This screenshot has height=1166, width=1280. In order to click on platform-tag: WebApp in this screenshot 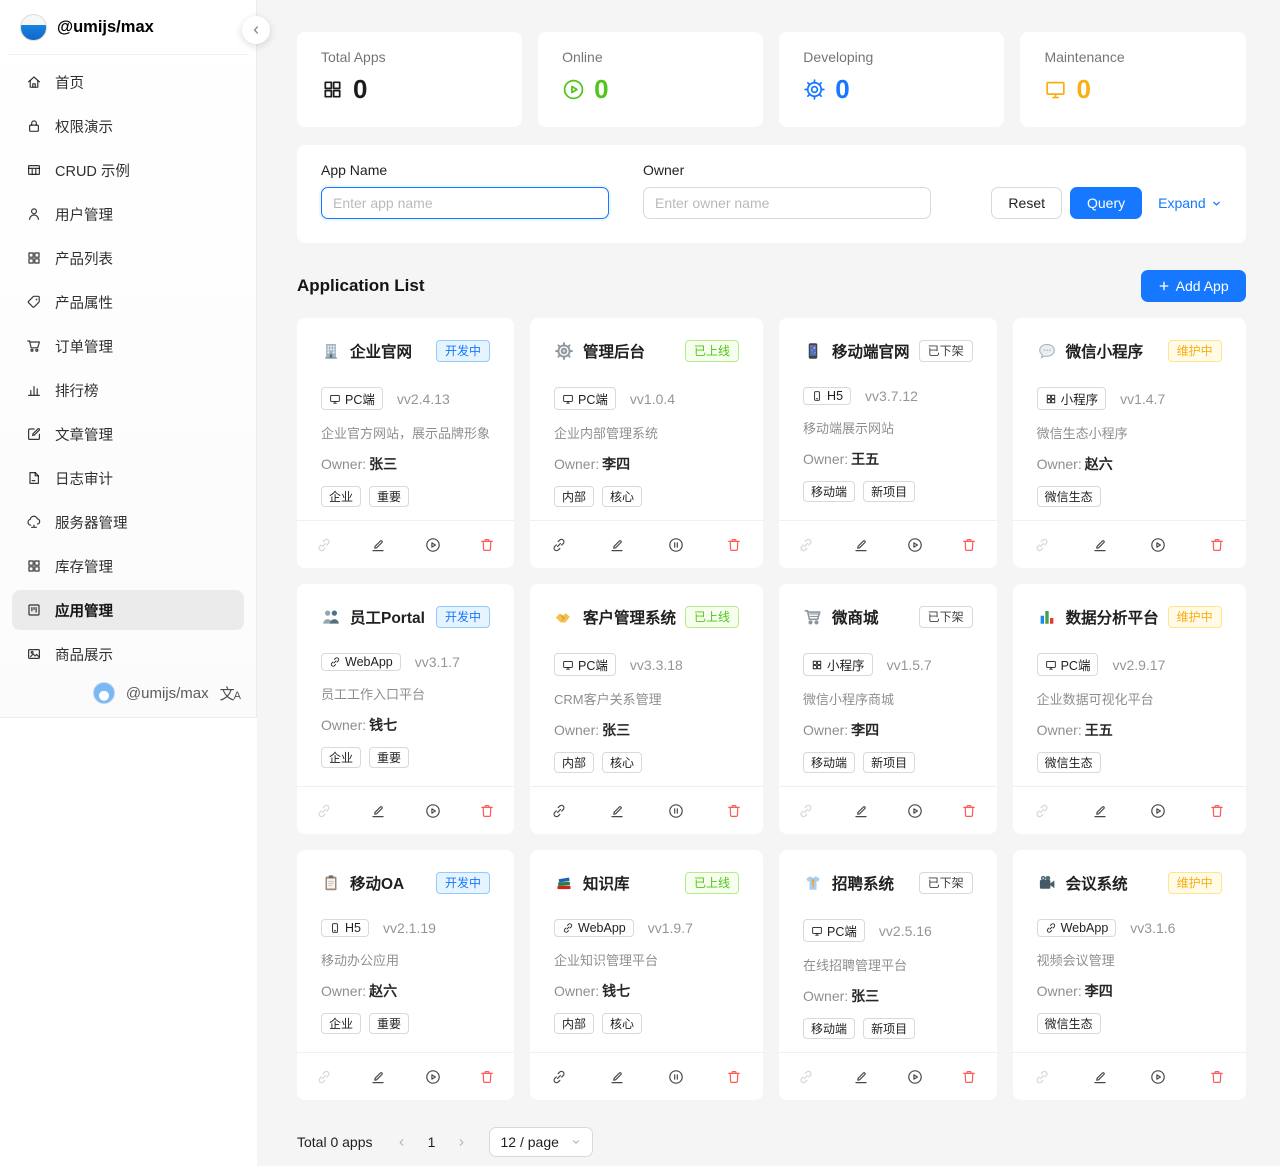, I will do `click(1076, 928)`.